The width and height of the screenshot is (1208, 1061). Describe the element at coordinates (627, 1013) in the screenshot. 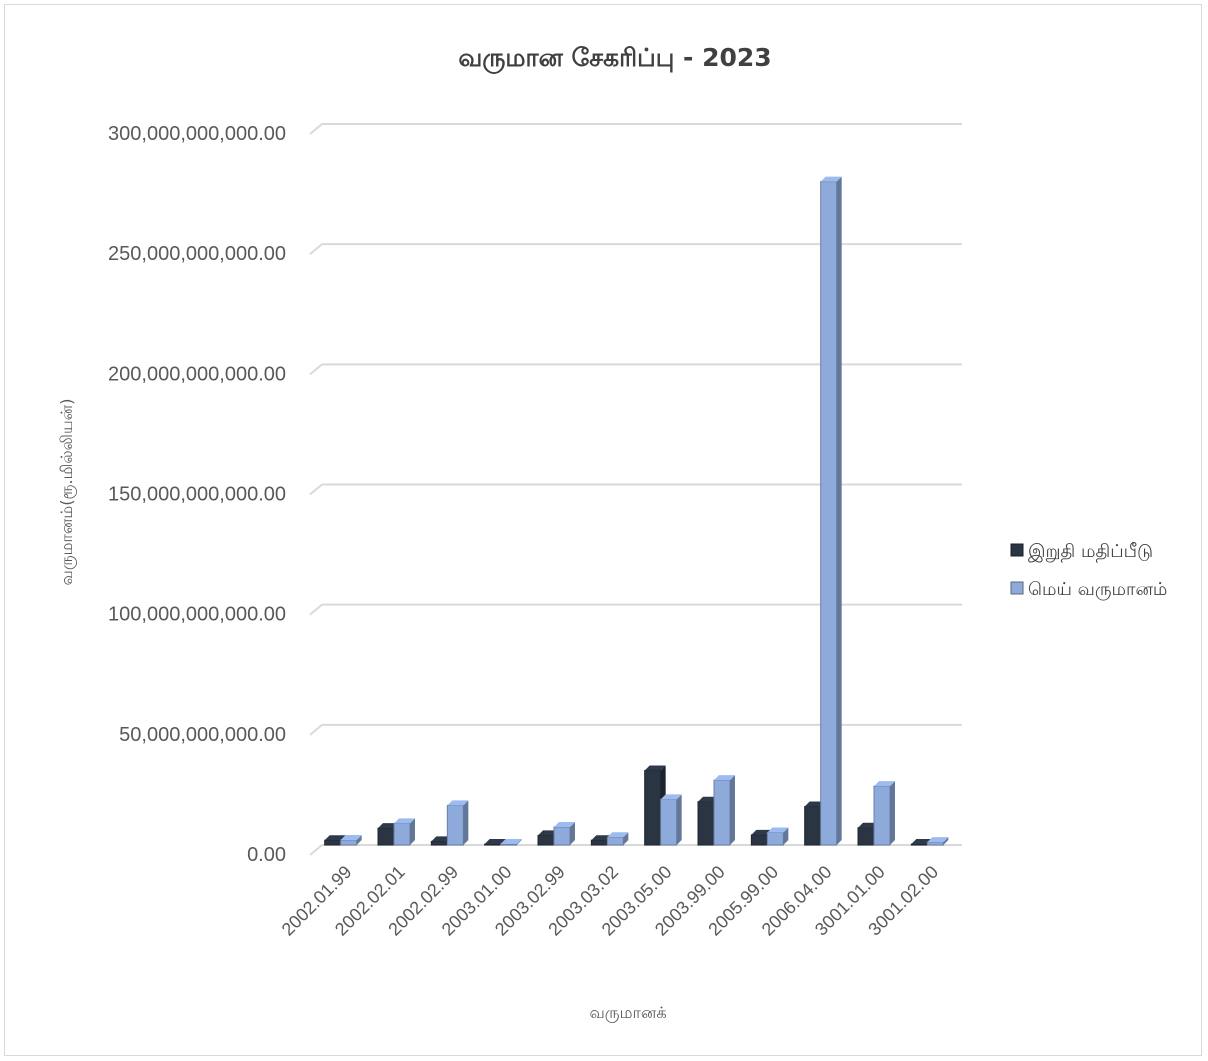

I see `x-axis-label: வருமானக்` at that location.